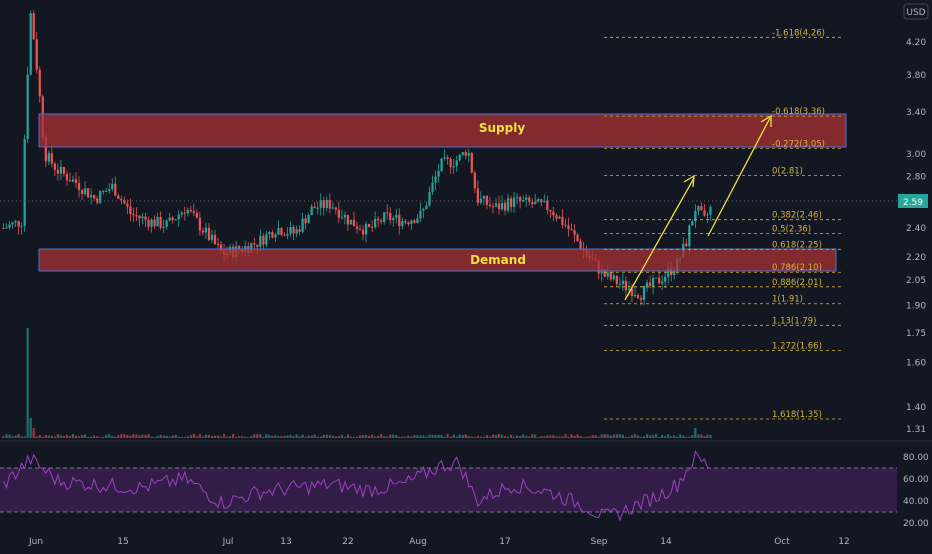 The width and height of the screenshot is (932, 554). Describe the element at coordinates (798, 33) in the screenshot. I see `fib-level-label: -1.618(4.26)` at that location.